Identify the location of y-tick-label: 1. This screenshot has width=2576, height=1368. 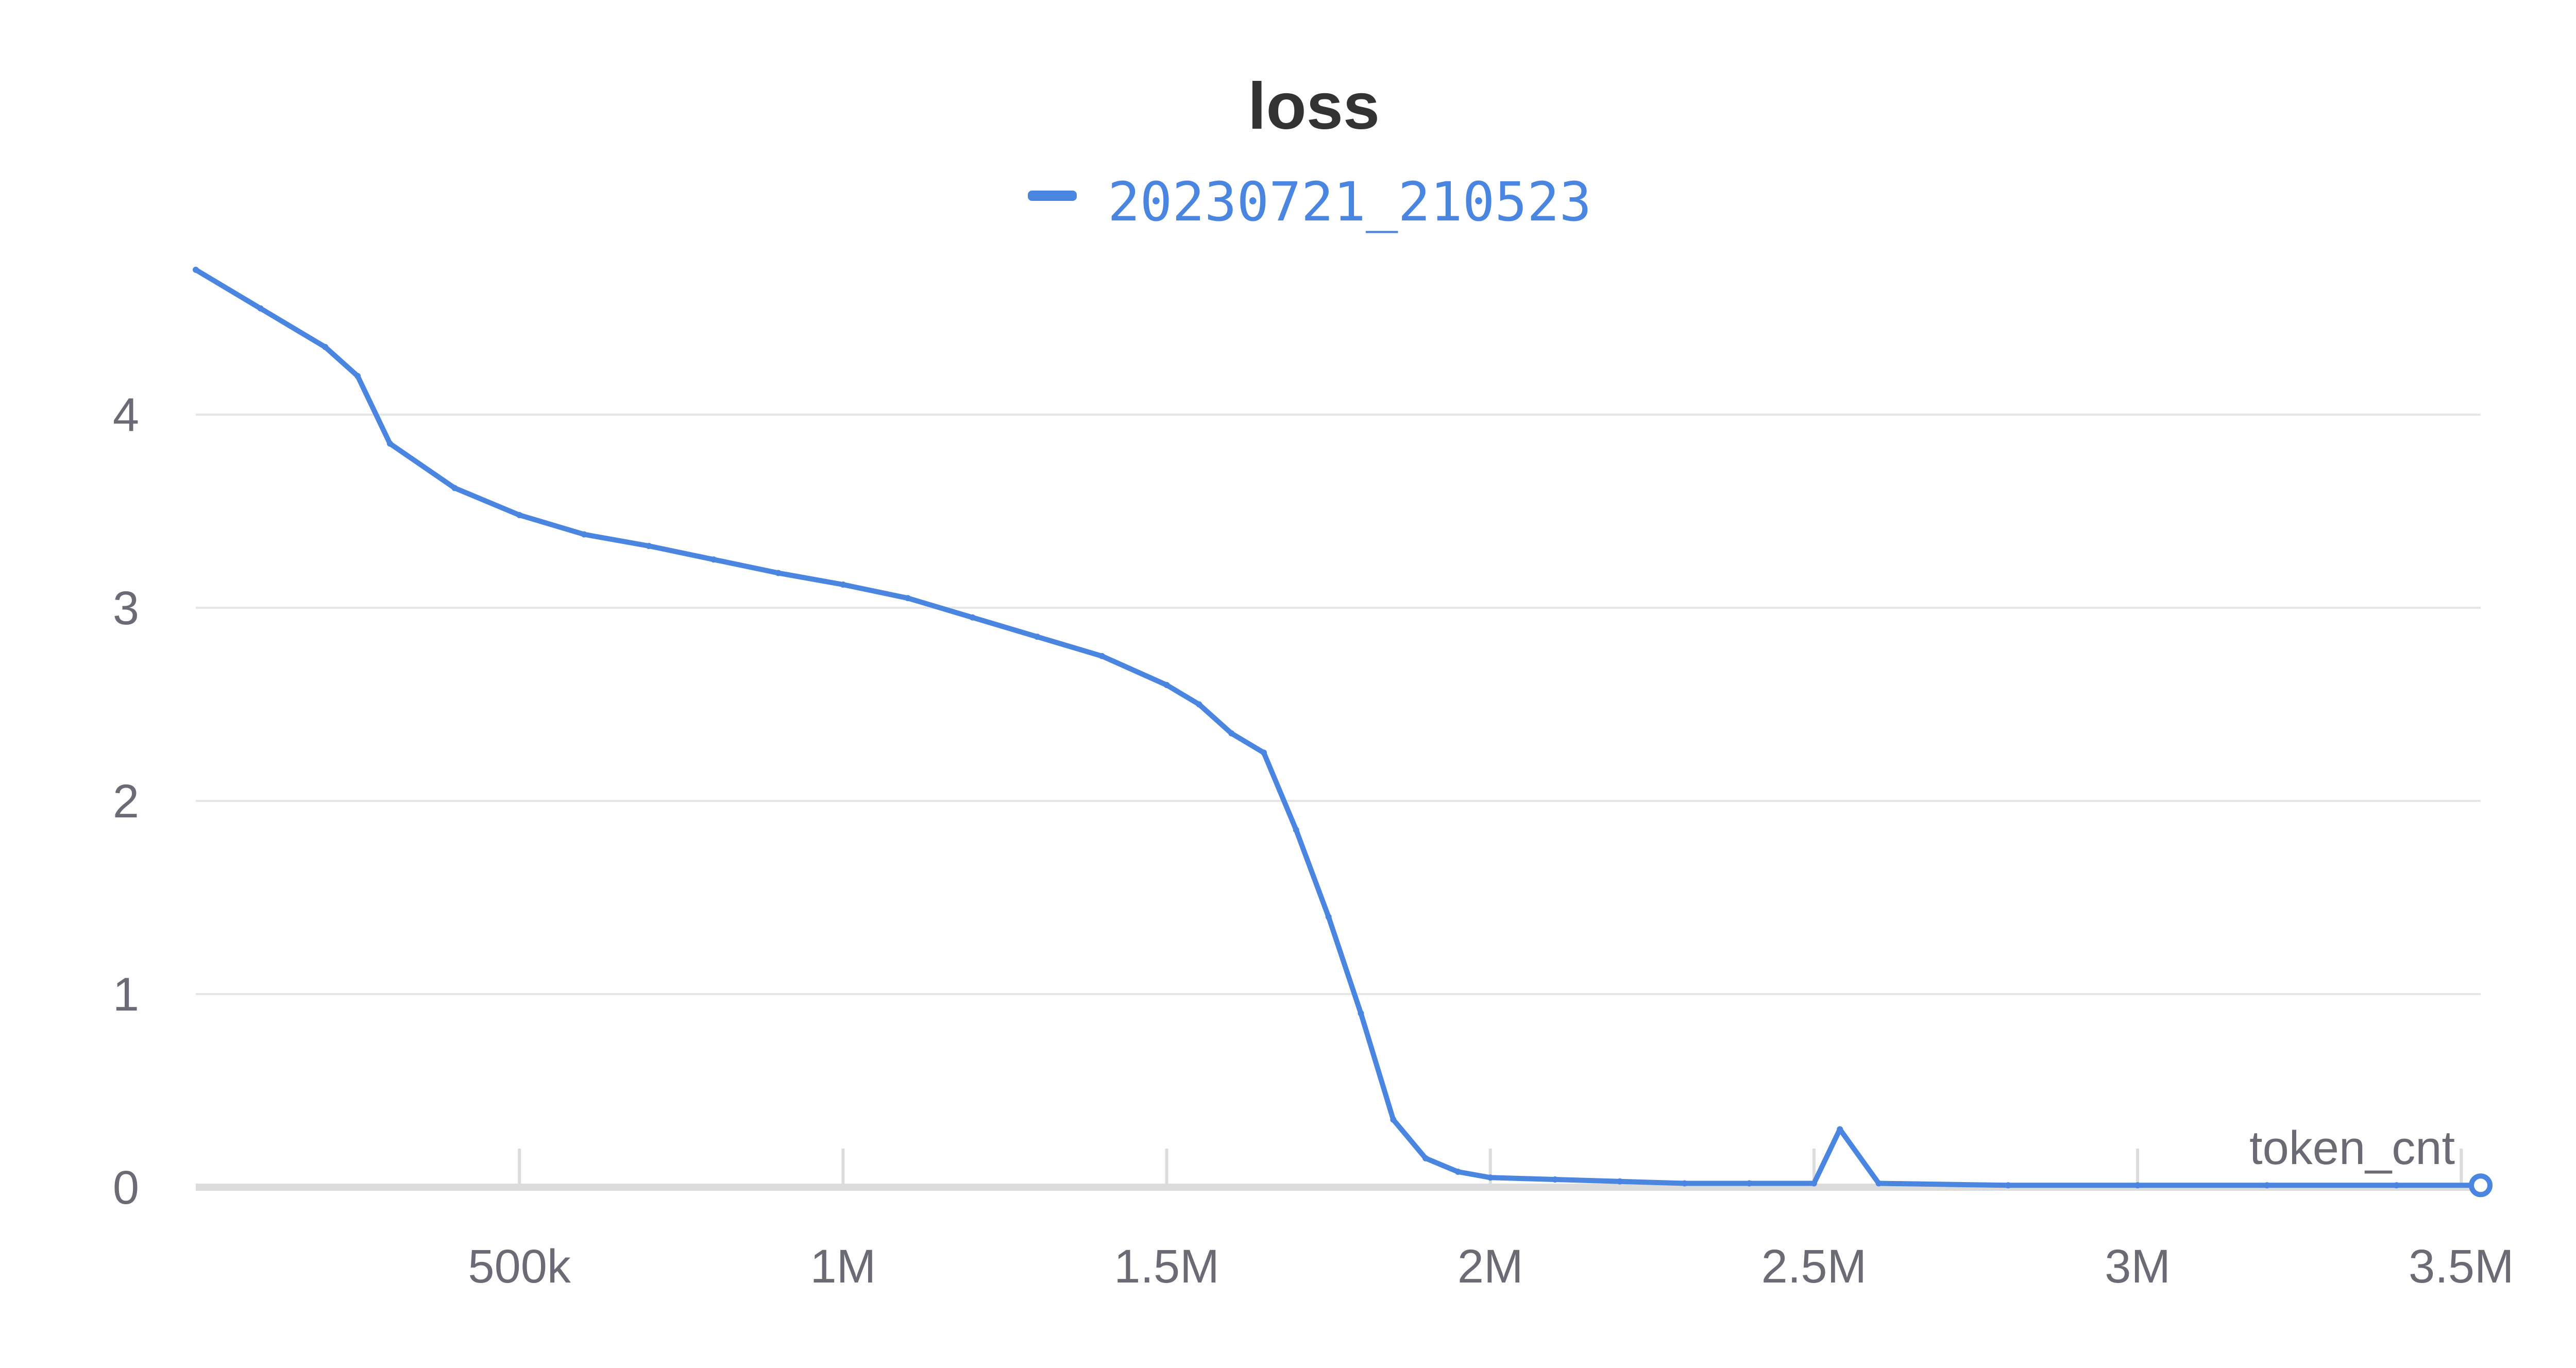
(126, 994).